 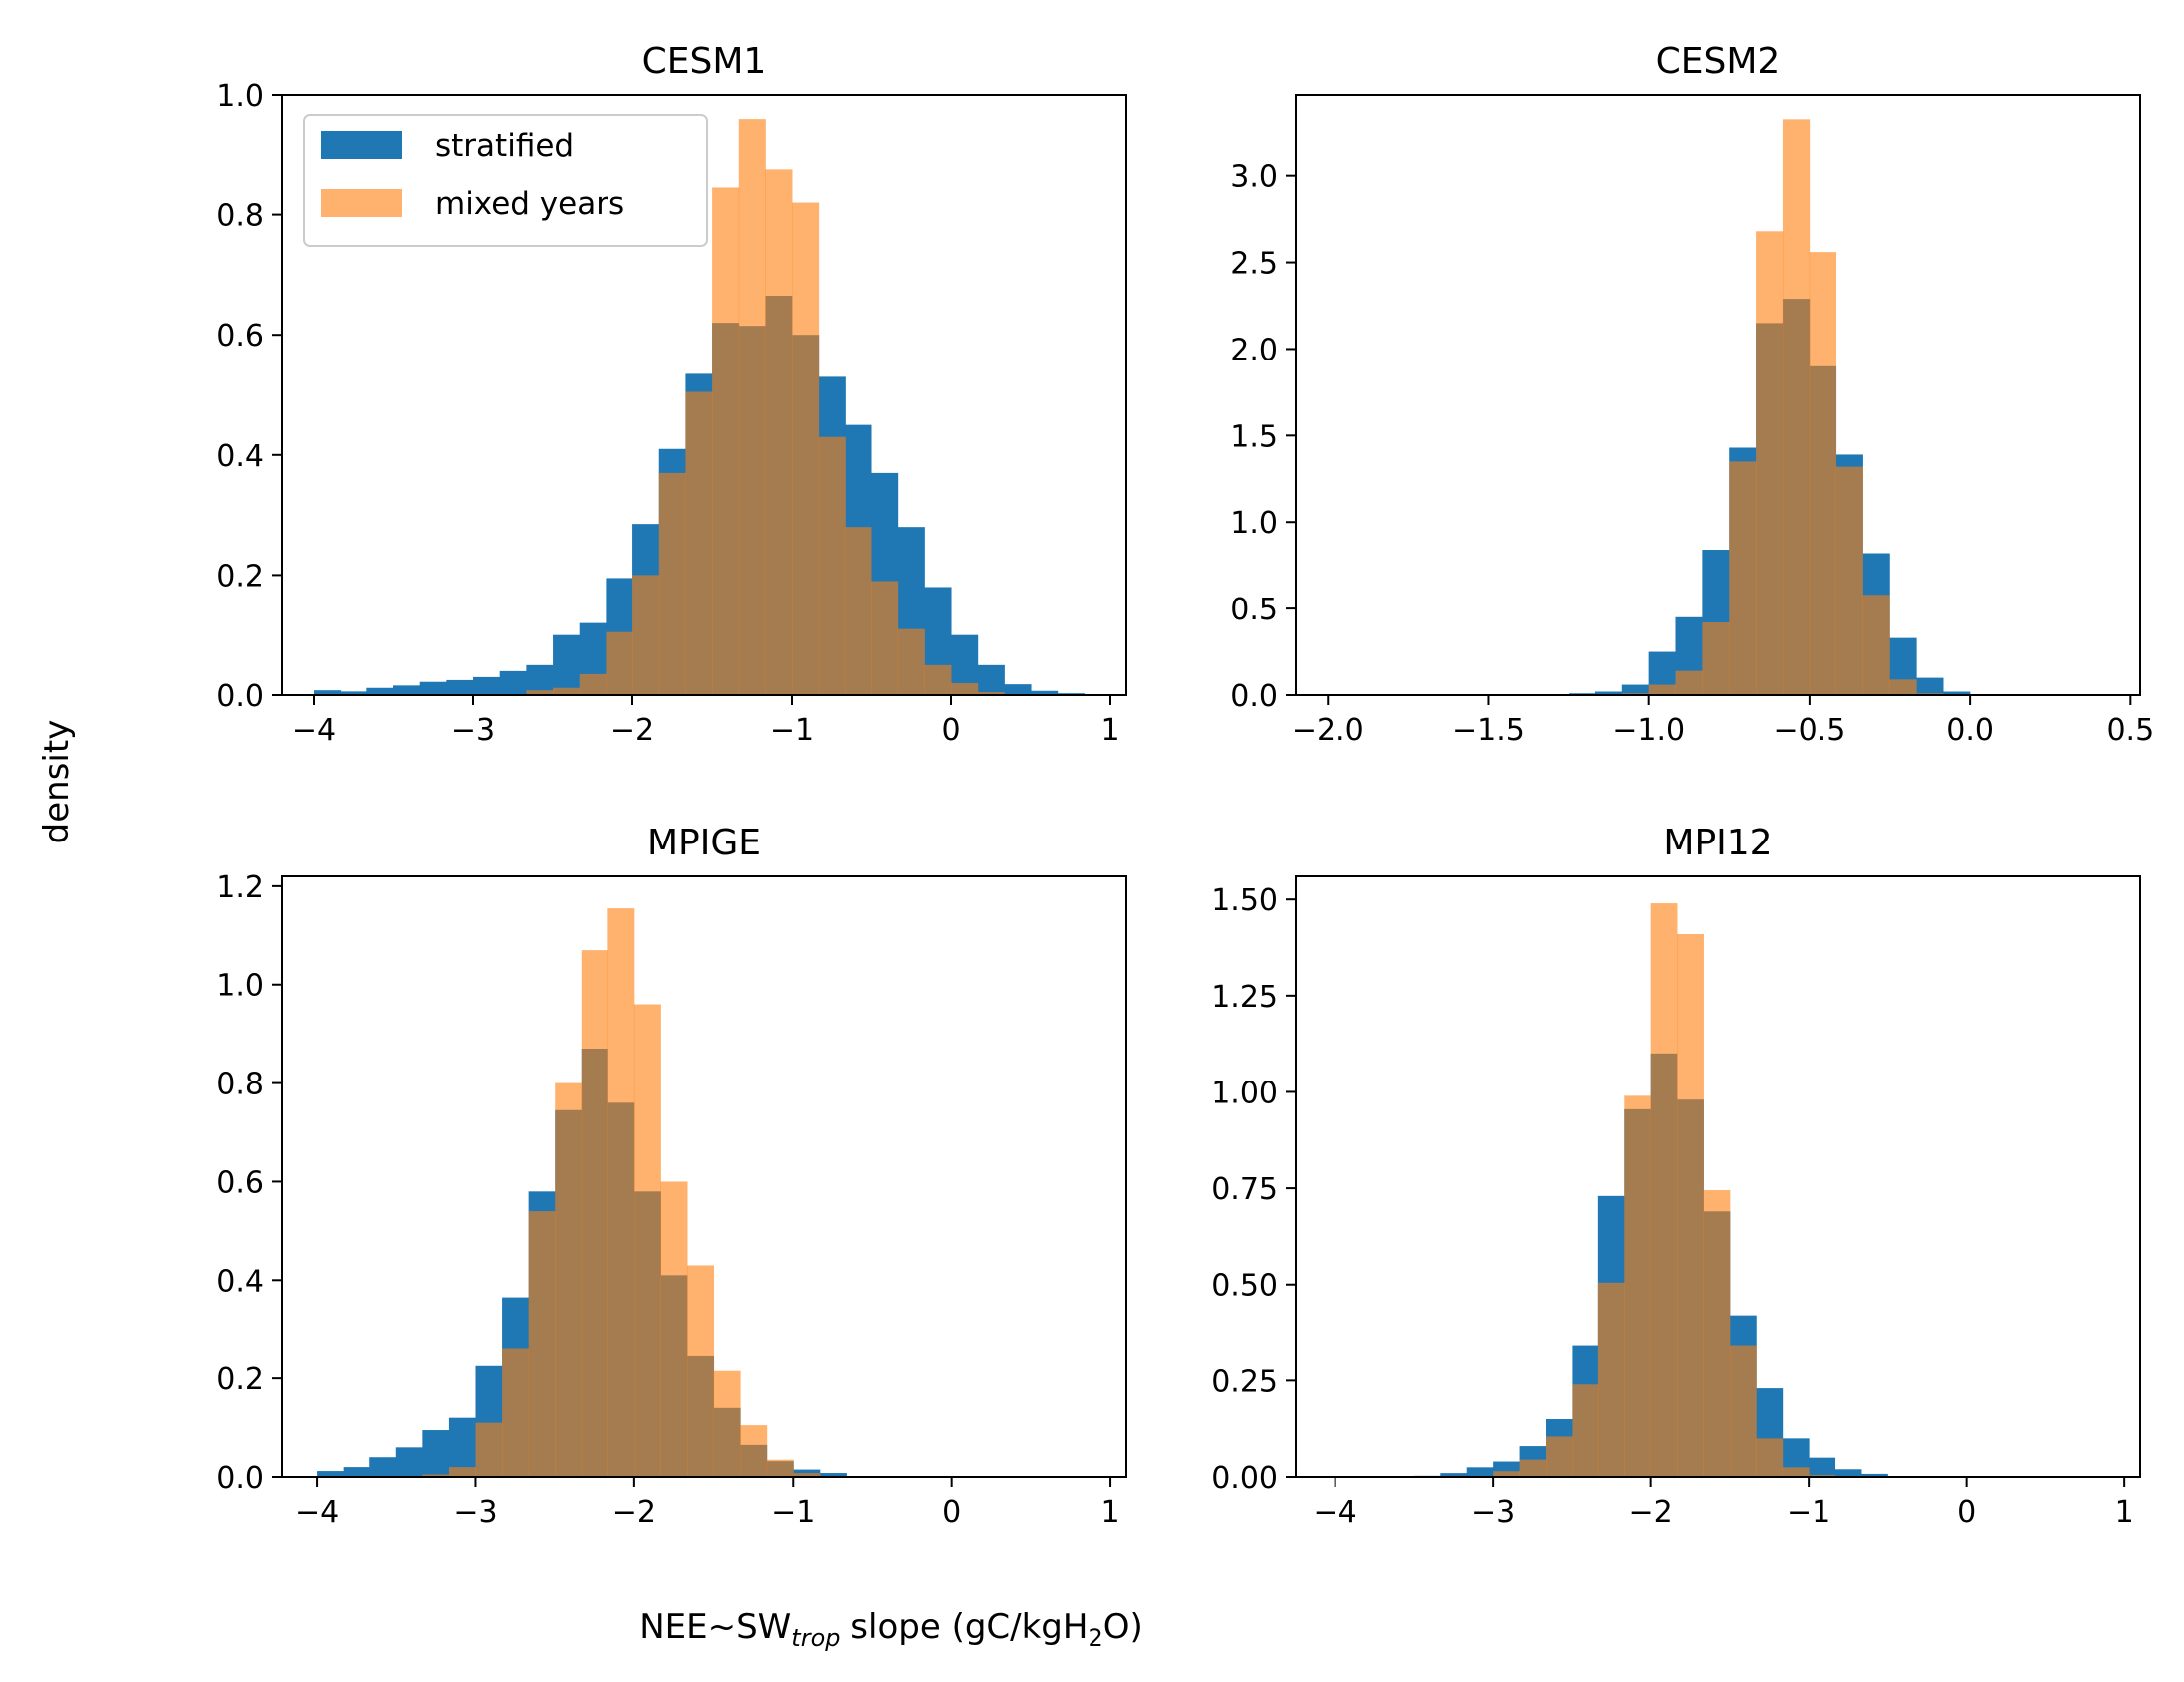 I want to click on panel-title: CESM1, so click(x=704, y=61).